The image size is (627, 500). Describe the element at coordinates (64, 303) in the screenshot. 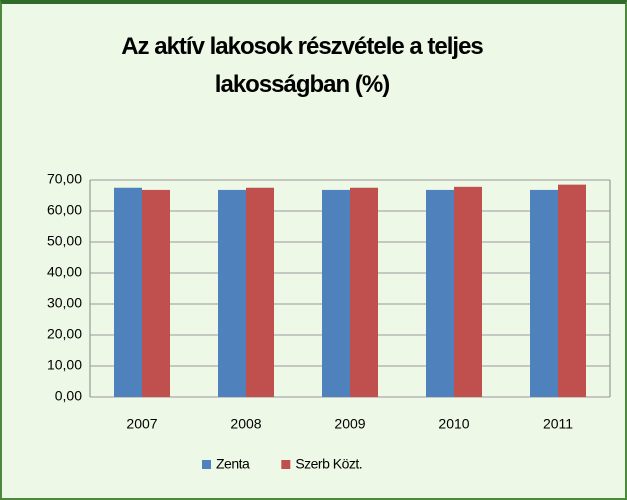

I see `y-tick-label: 30,00` at that location.